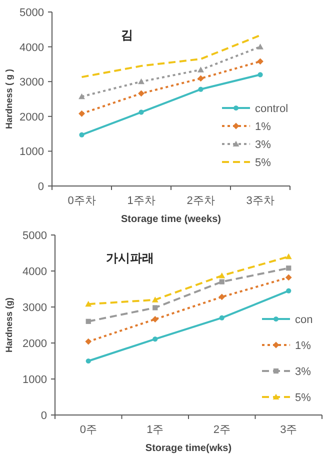 The height and width of the screenshot is (460, 330). What do you see at coordinates (260, 201) in the screenshot?
I see `x-tick-label: 3주차` at bounding box center [260, 201].